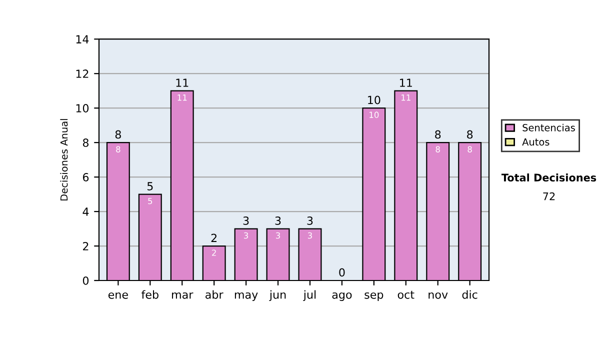  What do you see at coordinates (548, 177) in the screenshot?
I see `text: Total Decisiones` at bounding box center [548, 177].